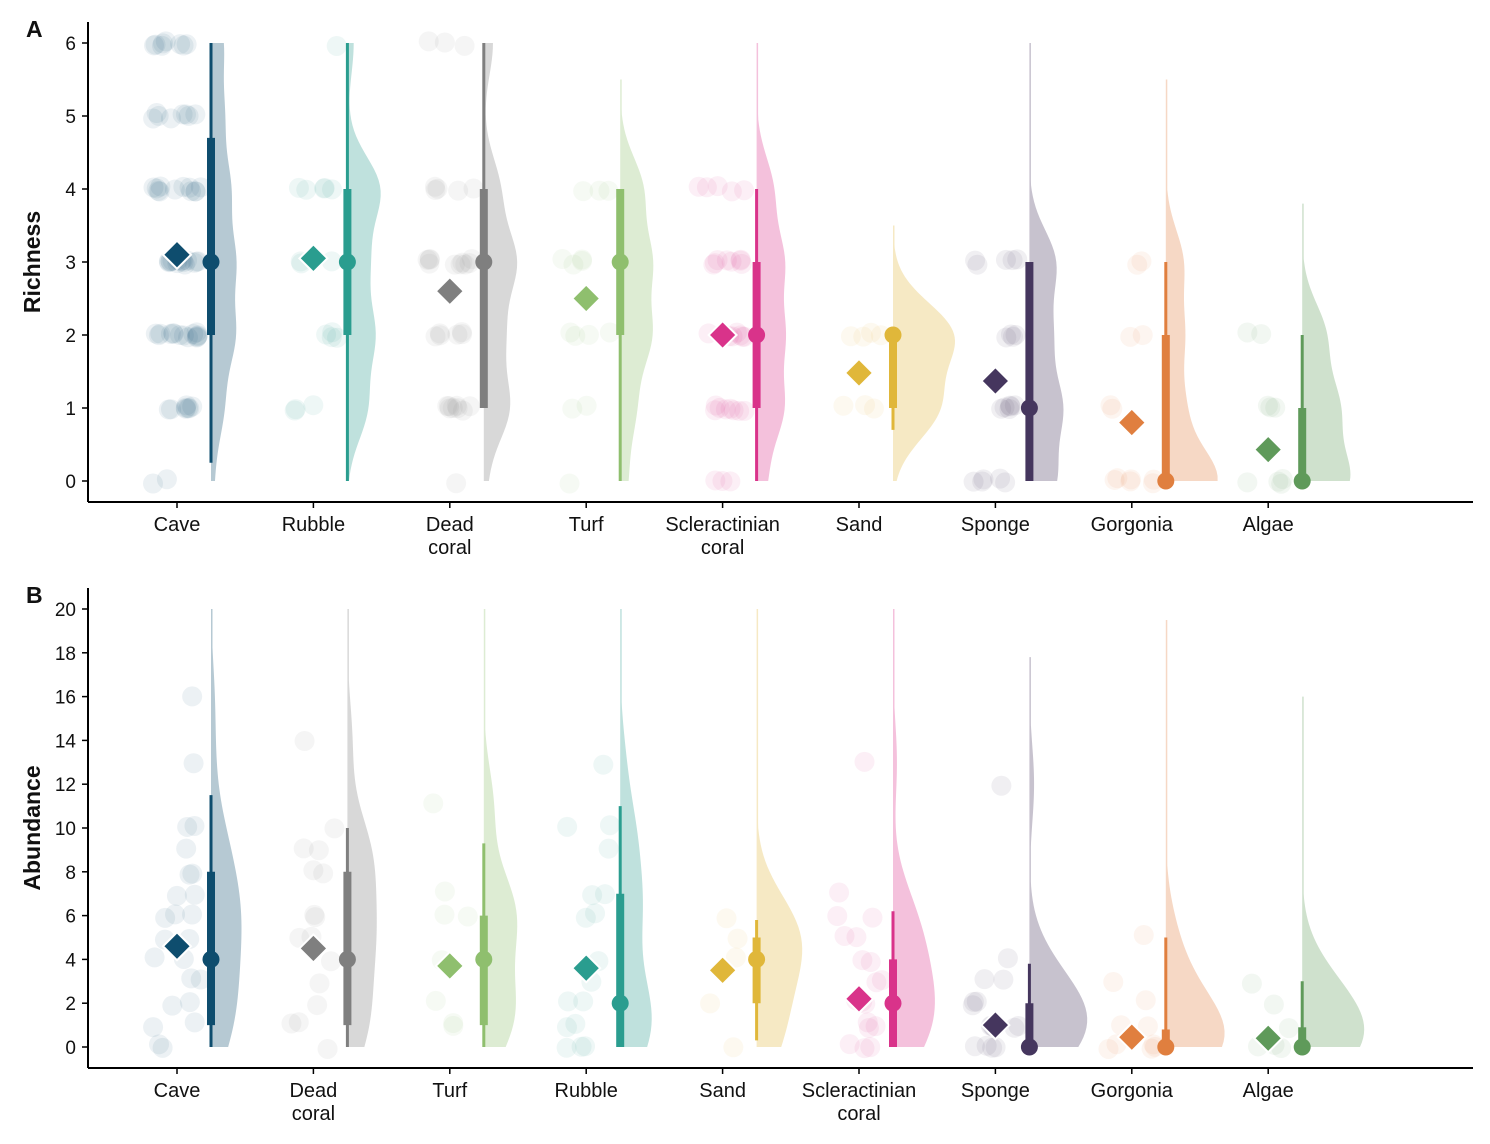 The image size is (1490, 1144). What do you see at coordinates (449, 548) in the screenshot?
I see `x-tick-label-line: coral` at bounding box center [449, 548].